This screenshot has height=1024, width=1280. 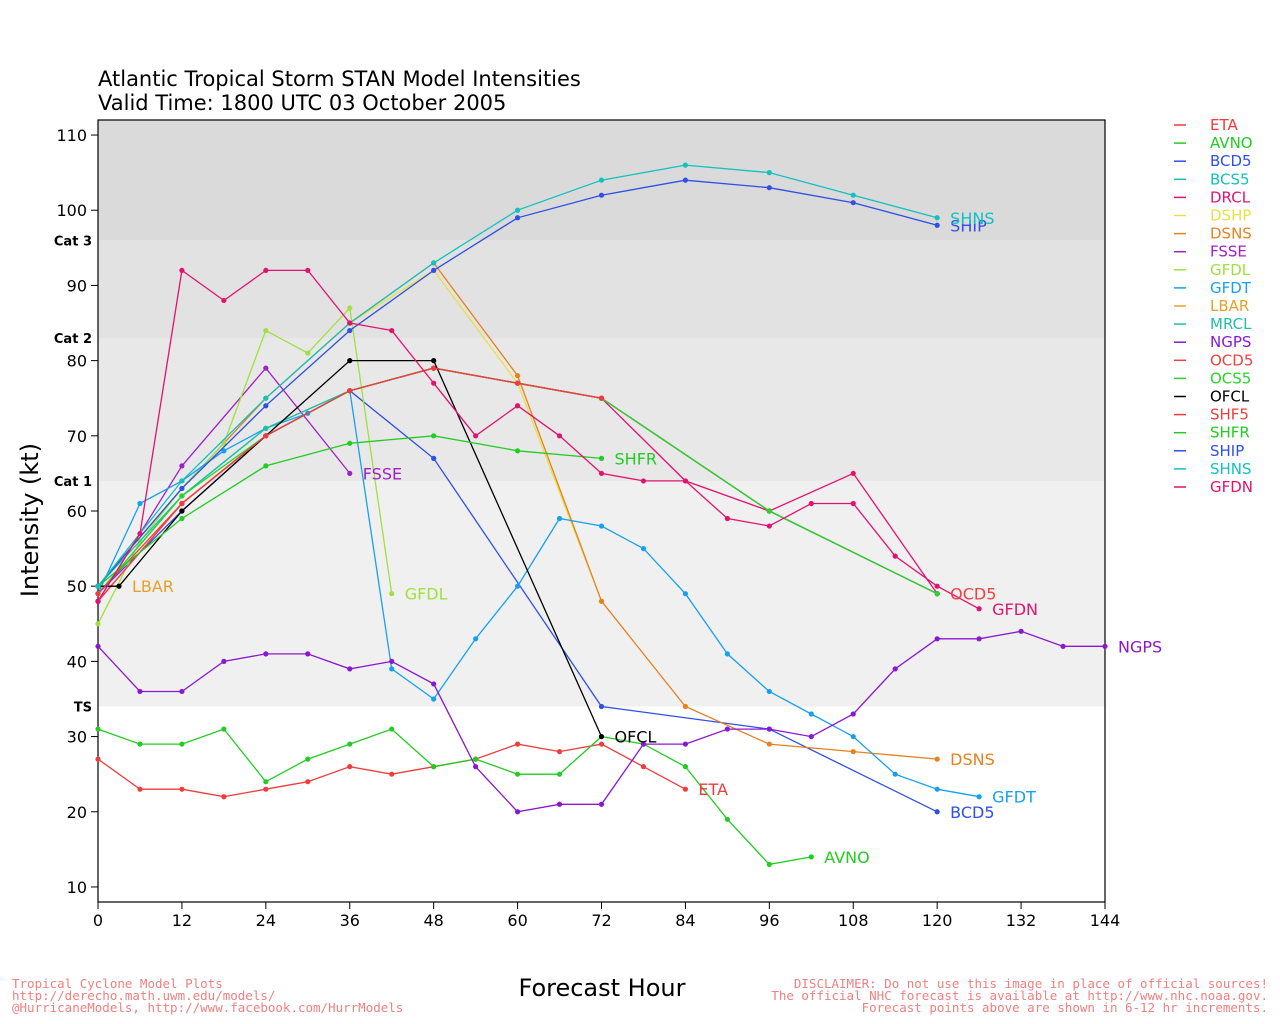 I want to click on end-label-shns: SHNS, so click(x=972, y=218).